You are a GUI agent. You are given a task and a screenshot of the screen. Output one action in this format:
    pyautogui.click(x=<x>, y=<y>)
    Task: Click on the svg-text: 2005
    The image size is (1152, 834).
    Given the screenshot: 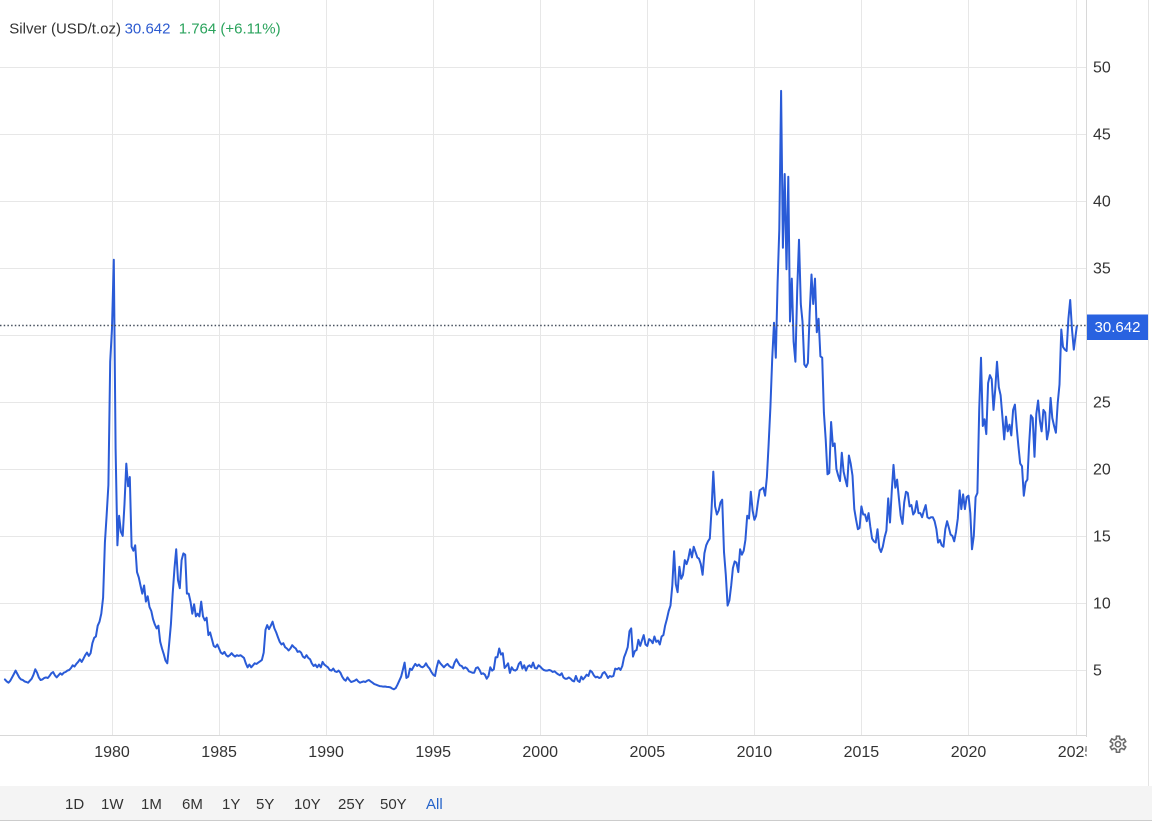 What is the action you would take?
    pyautogui.click(x=648, y=752)
    